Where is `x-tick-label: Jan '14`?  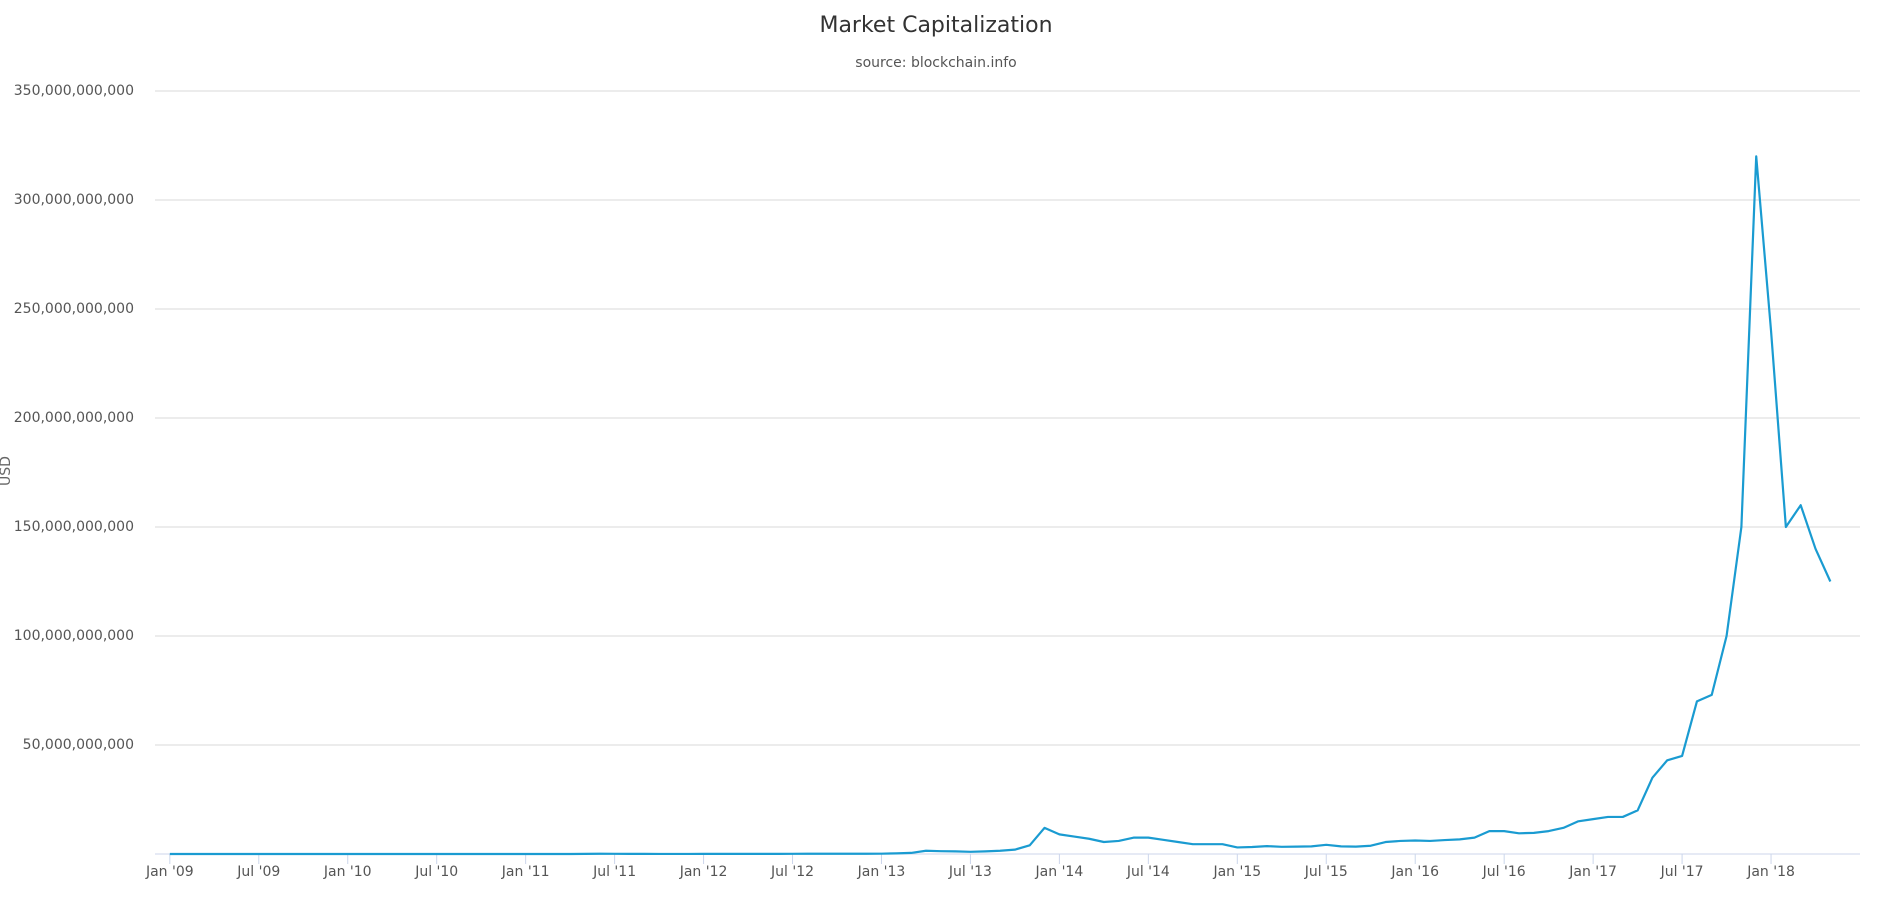
x-tick-label: Jan '14 is located at coordinates (1059, 872).